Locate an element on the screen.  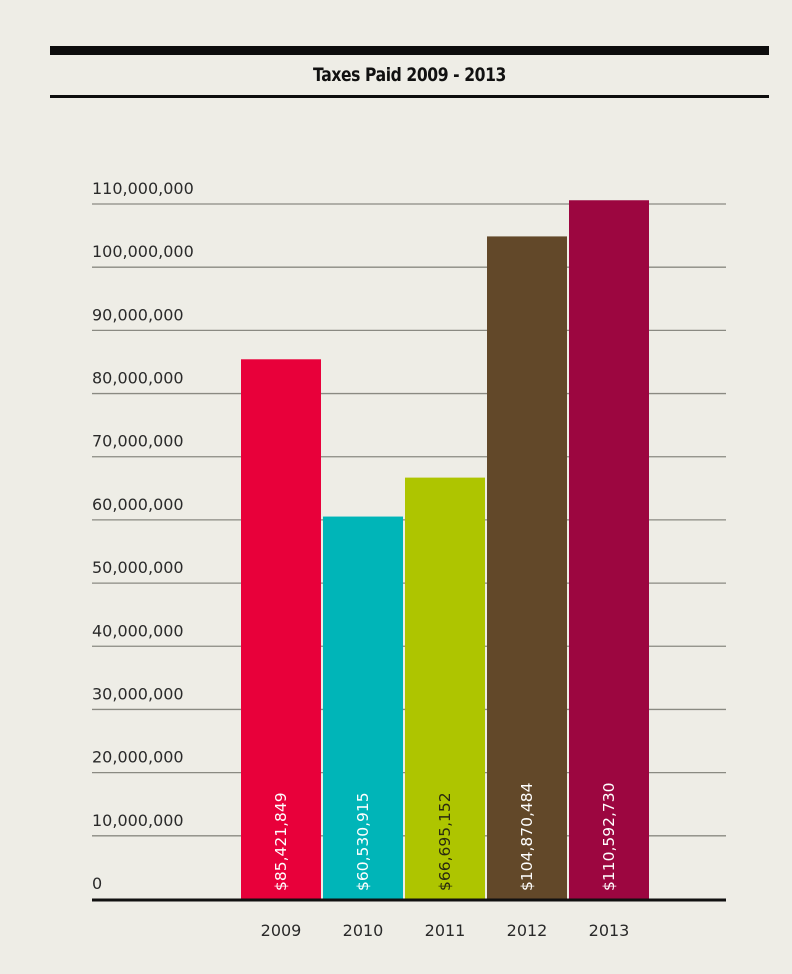
bar-value-label: $104,870,484 is located at coordinates (527, 837).